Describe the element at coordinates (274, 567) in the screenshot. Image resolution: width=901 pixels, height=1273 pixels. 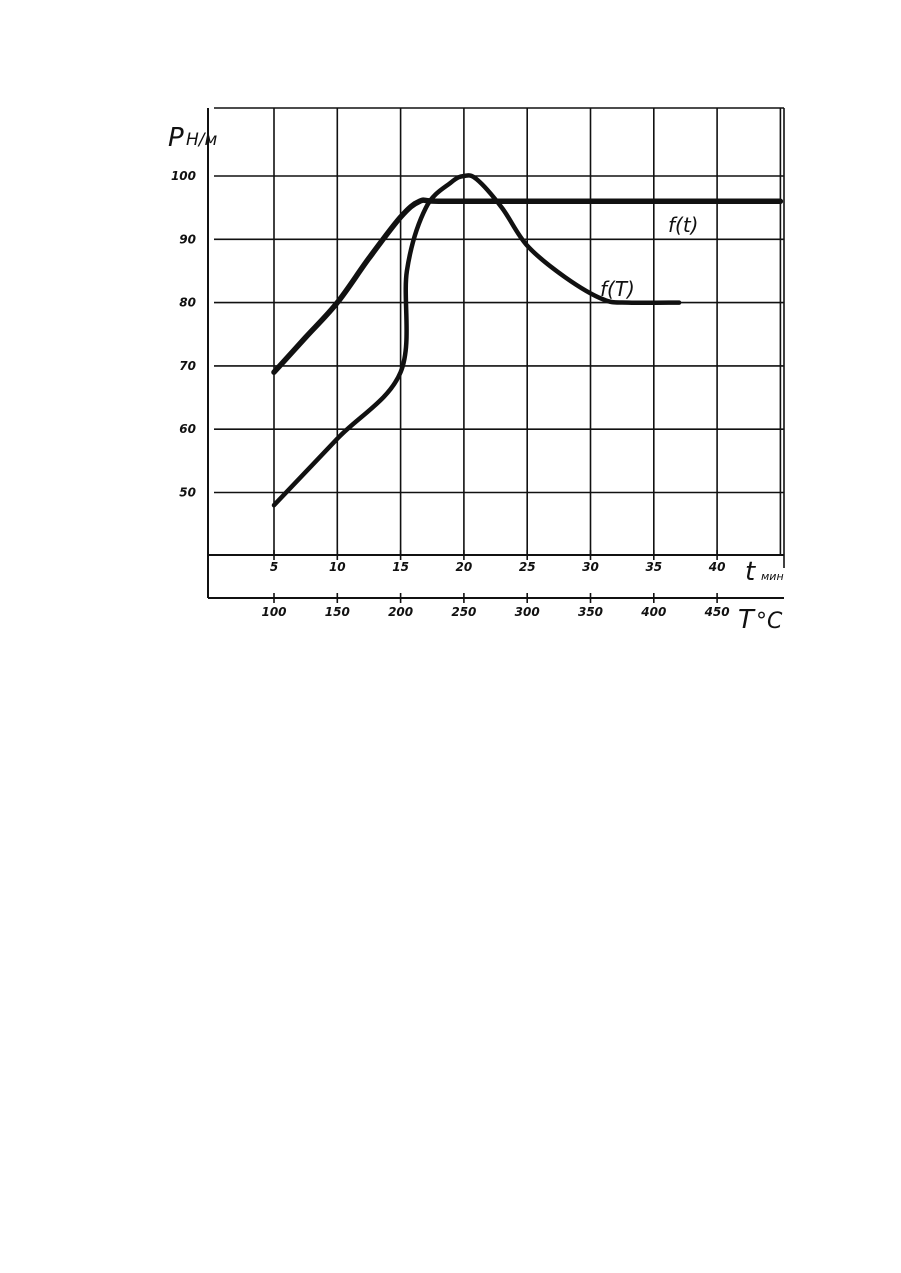
I see `t-tick-label-5: 5` at that location.